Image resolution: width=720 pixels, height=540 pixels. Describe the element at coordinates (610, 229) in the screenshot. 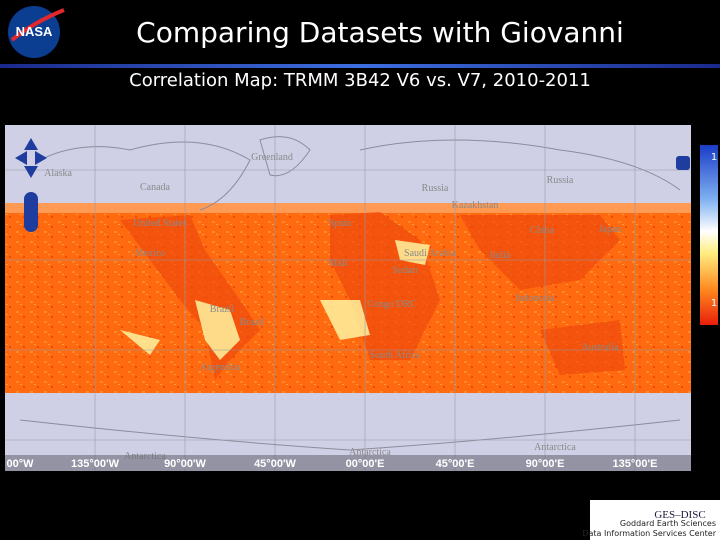

I see `map-label: Japan` at that location.